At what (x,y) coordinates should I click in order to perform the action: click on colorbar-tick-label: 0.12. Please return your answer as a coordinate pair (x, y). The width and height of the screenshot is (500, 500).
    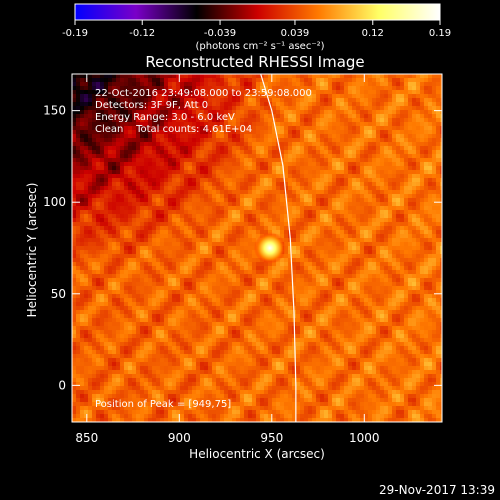
    Looking at the image, I should click on (373, 33).